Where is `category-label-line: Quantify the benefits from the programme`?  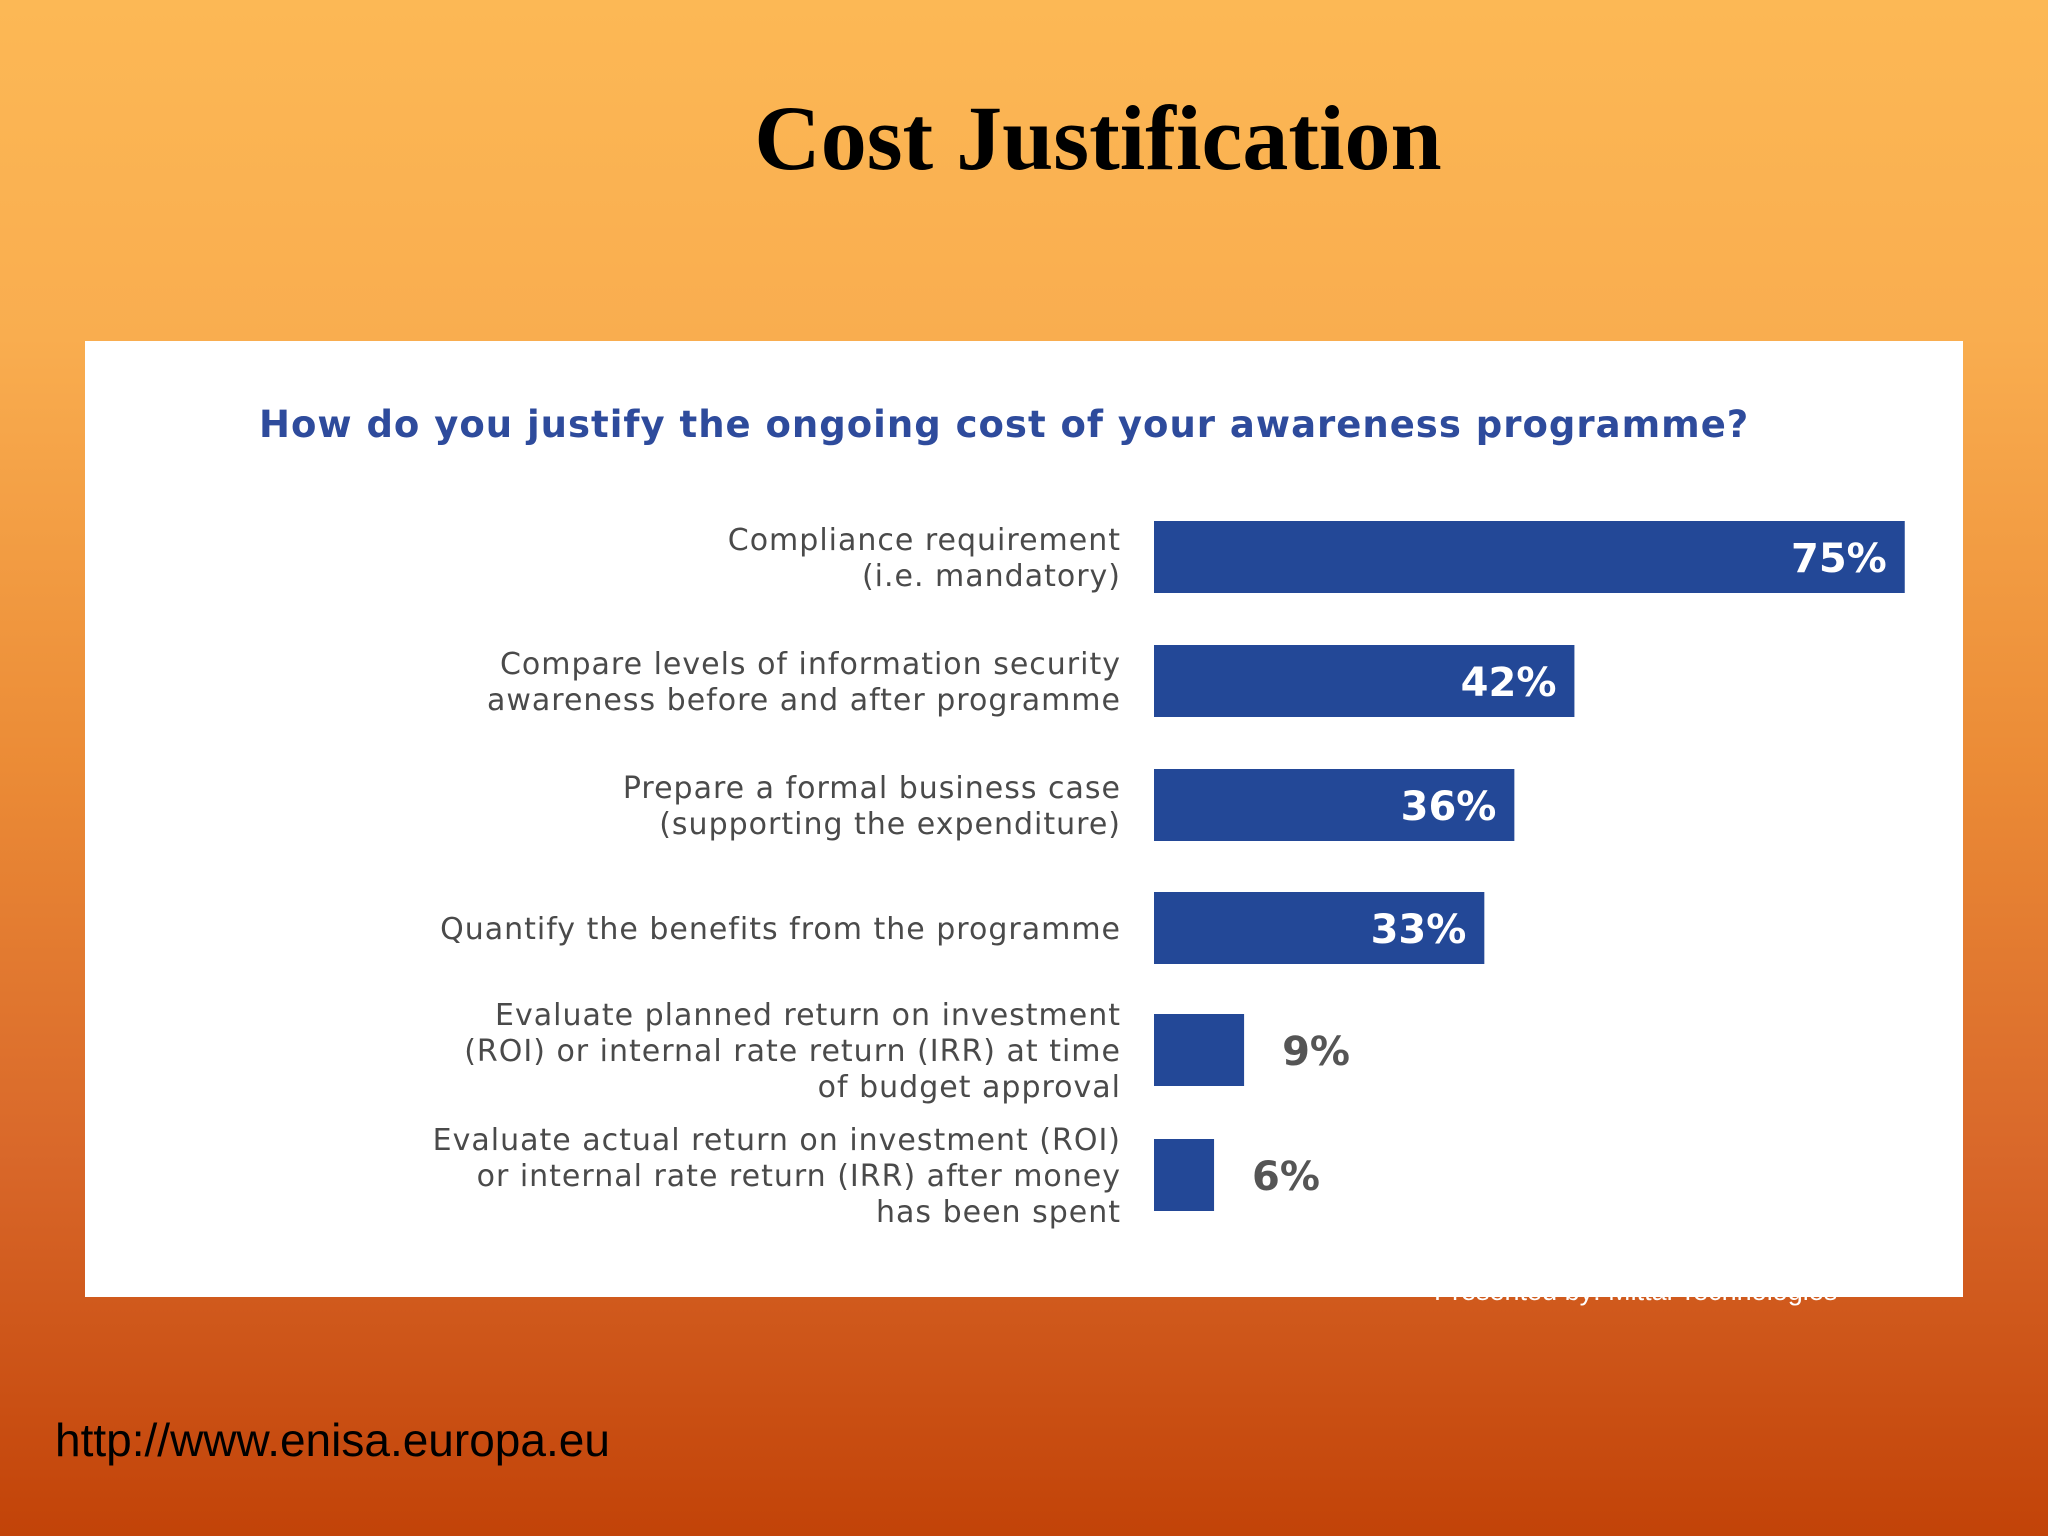 category-label-line: Quantify the benefits from the programme is located at coordinates (780, 929).